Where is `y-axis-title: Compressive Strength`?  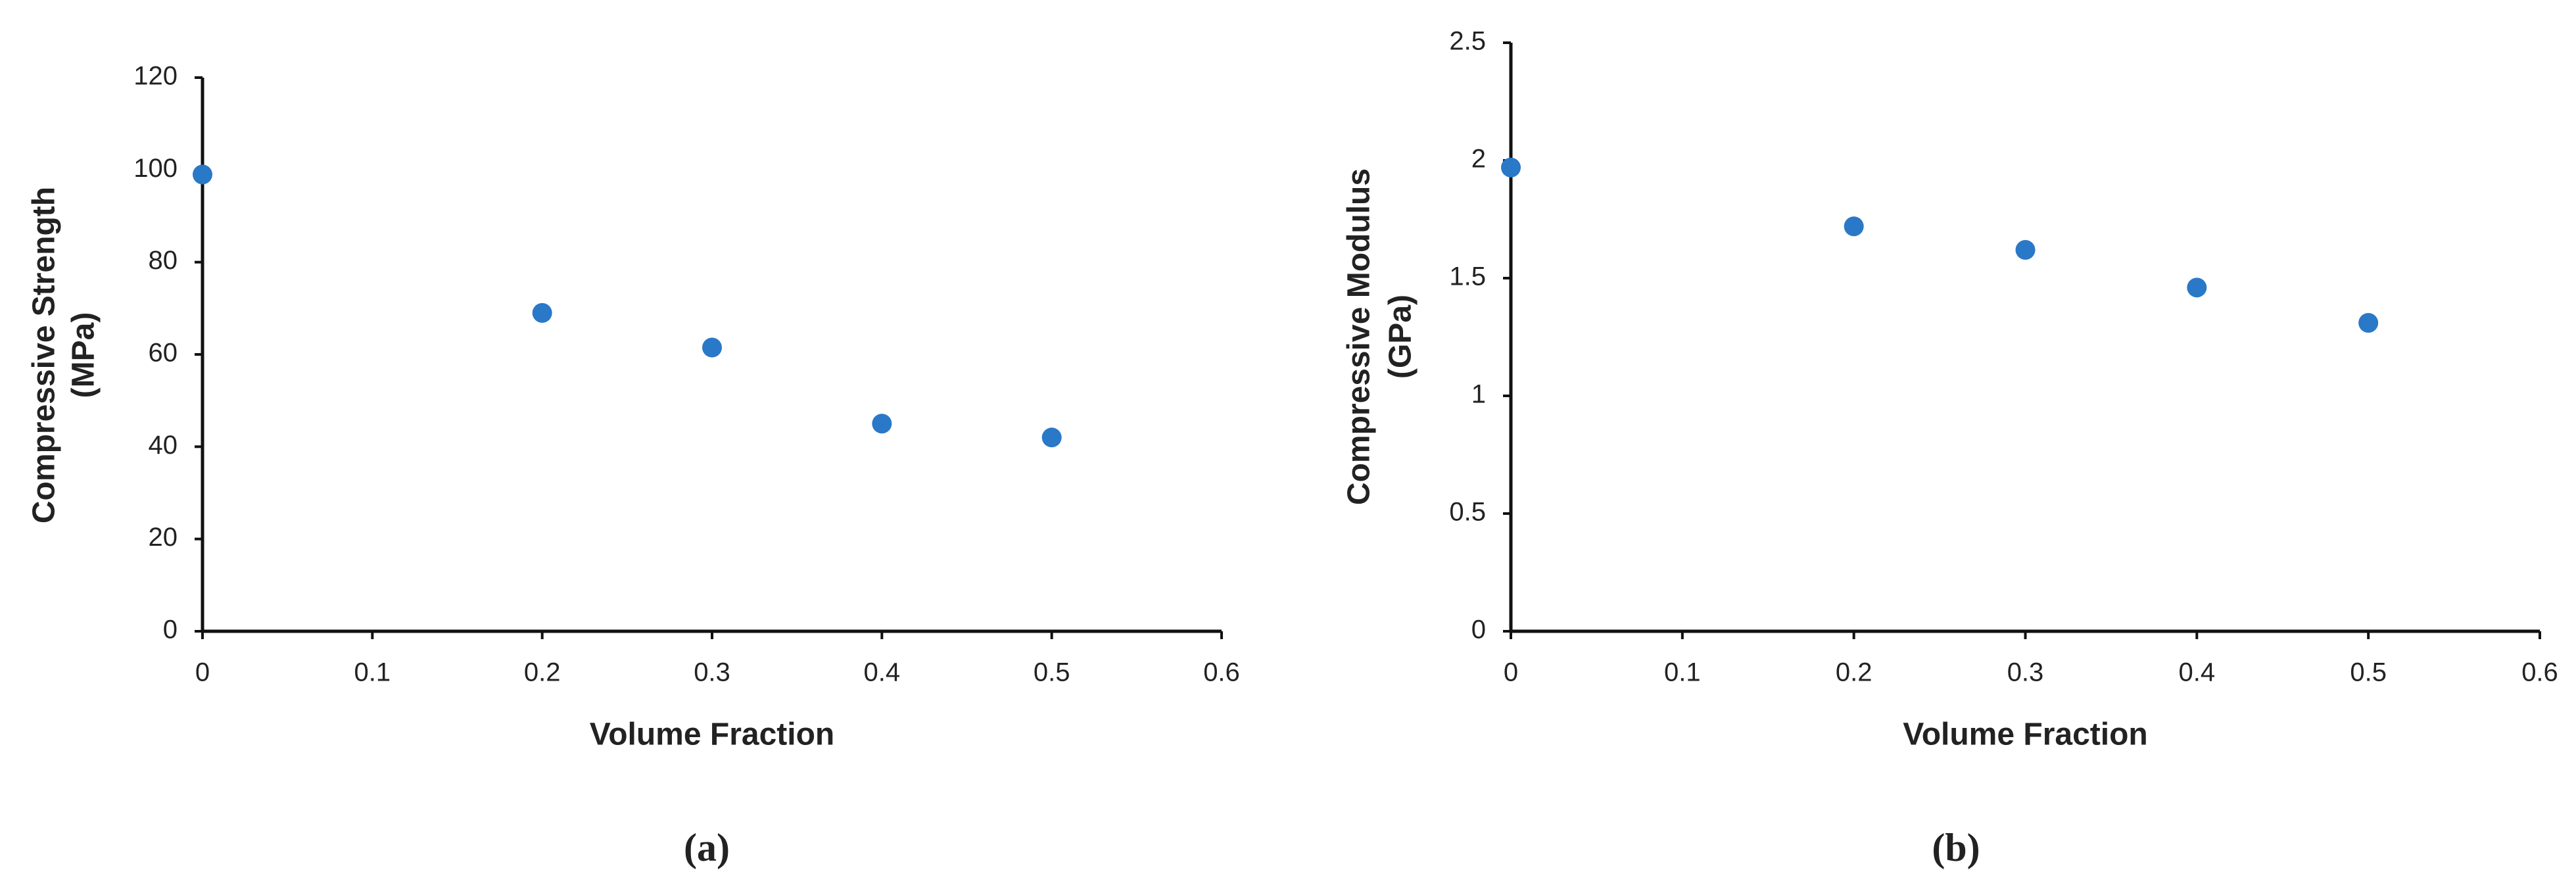
y-axis-title: Compressive Strength is located at coordinates (44, 355).